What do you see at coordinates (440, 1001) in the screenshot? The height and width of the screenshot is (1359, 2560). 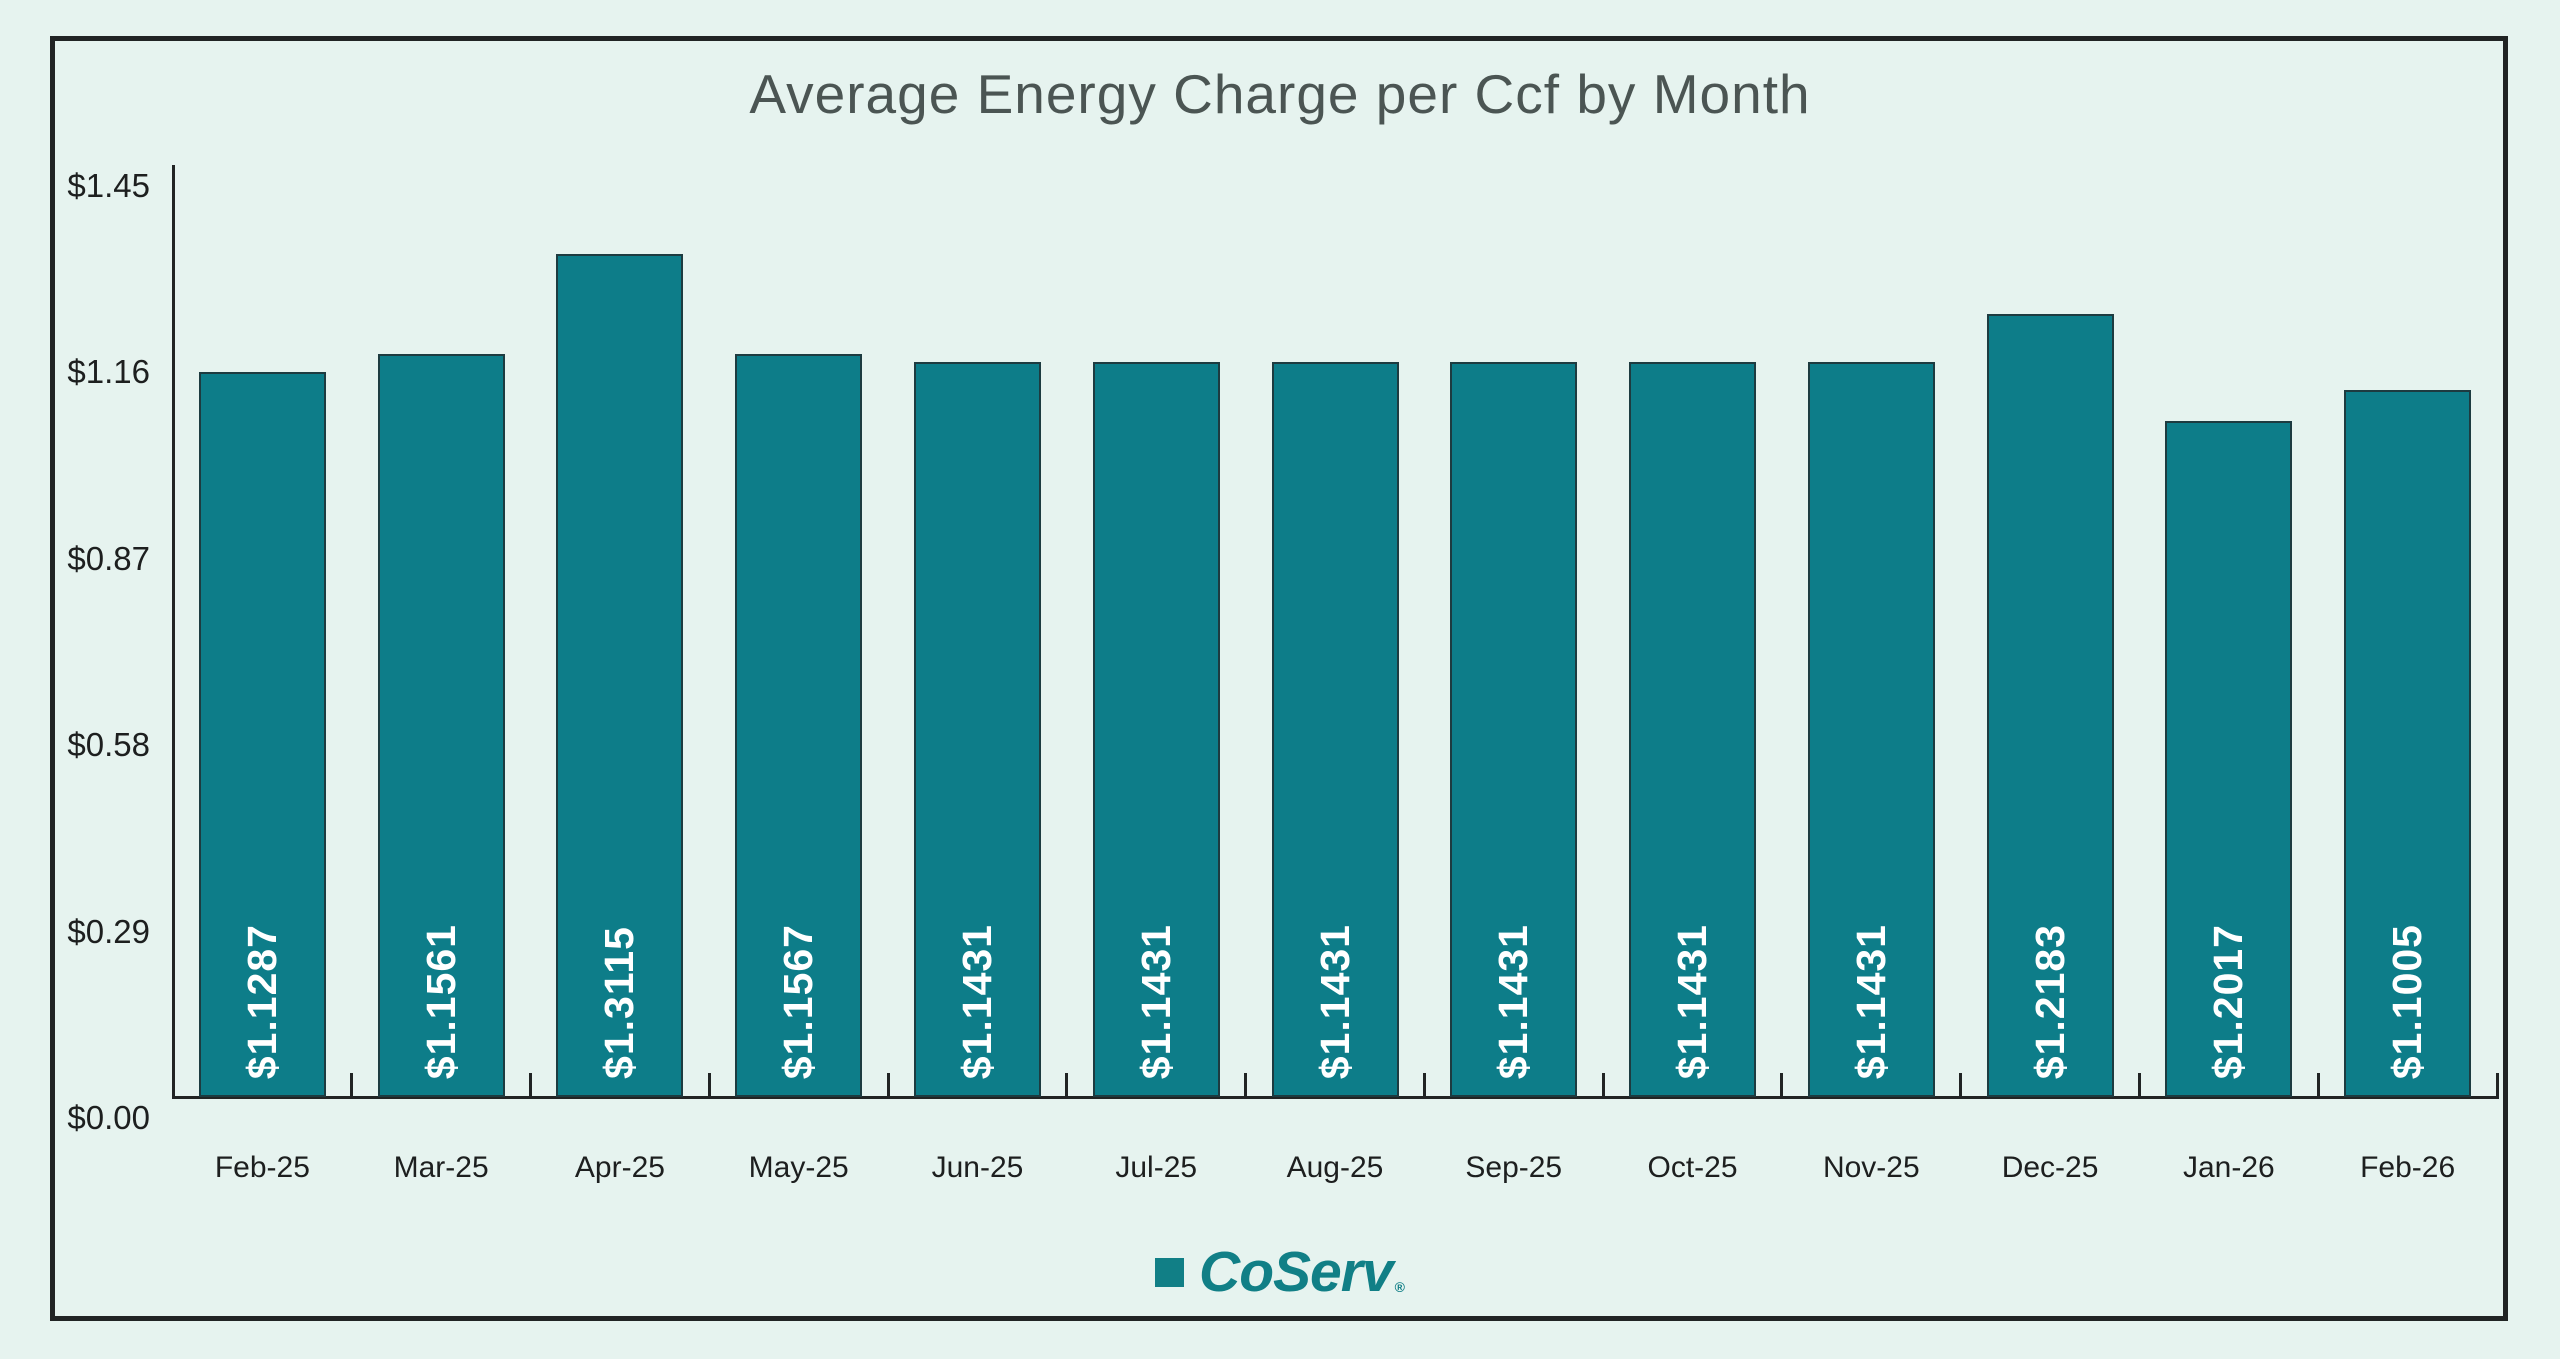 I see `bar-value-label: $1.1561` at bounding box center [440, 1001].